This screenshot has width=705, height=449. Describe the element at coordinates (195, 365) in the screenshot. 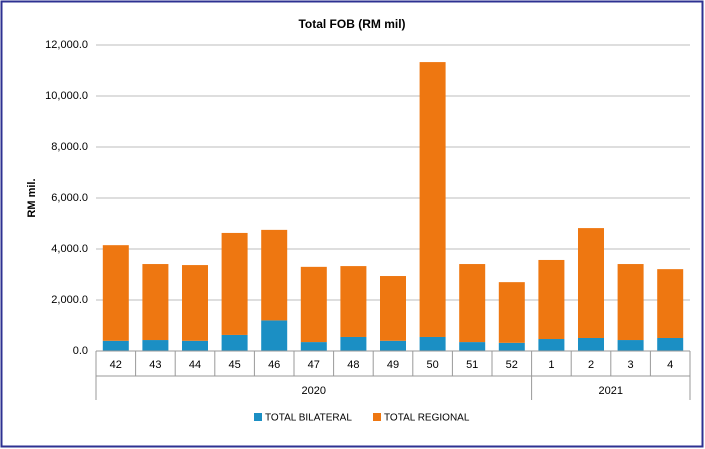

I see `x-tick-label: 44` at that location.